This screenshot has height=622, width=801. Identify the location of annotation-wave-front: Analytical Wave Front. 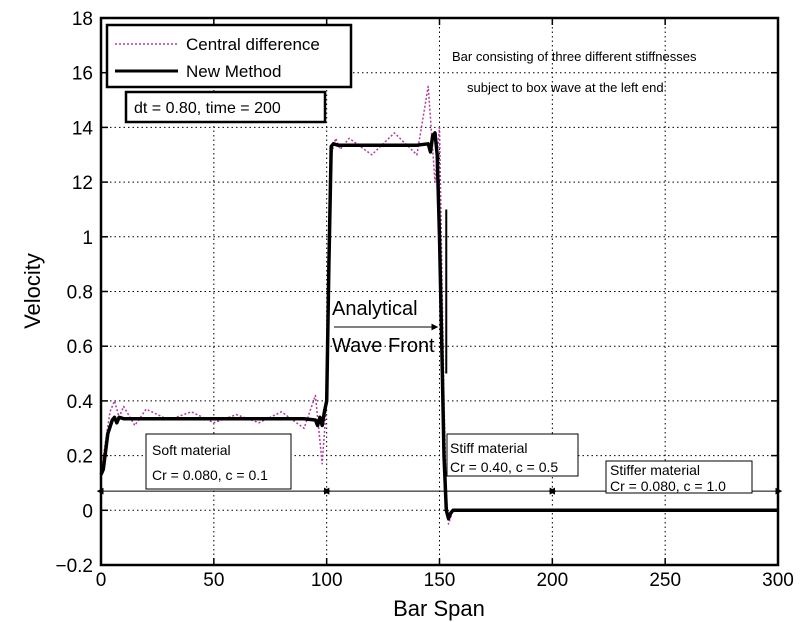
(385, 327).